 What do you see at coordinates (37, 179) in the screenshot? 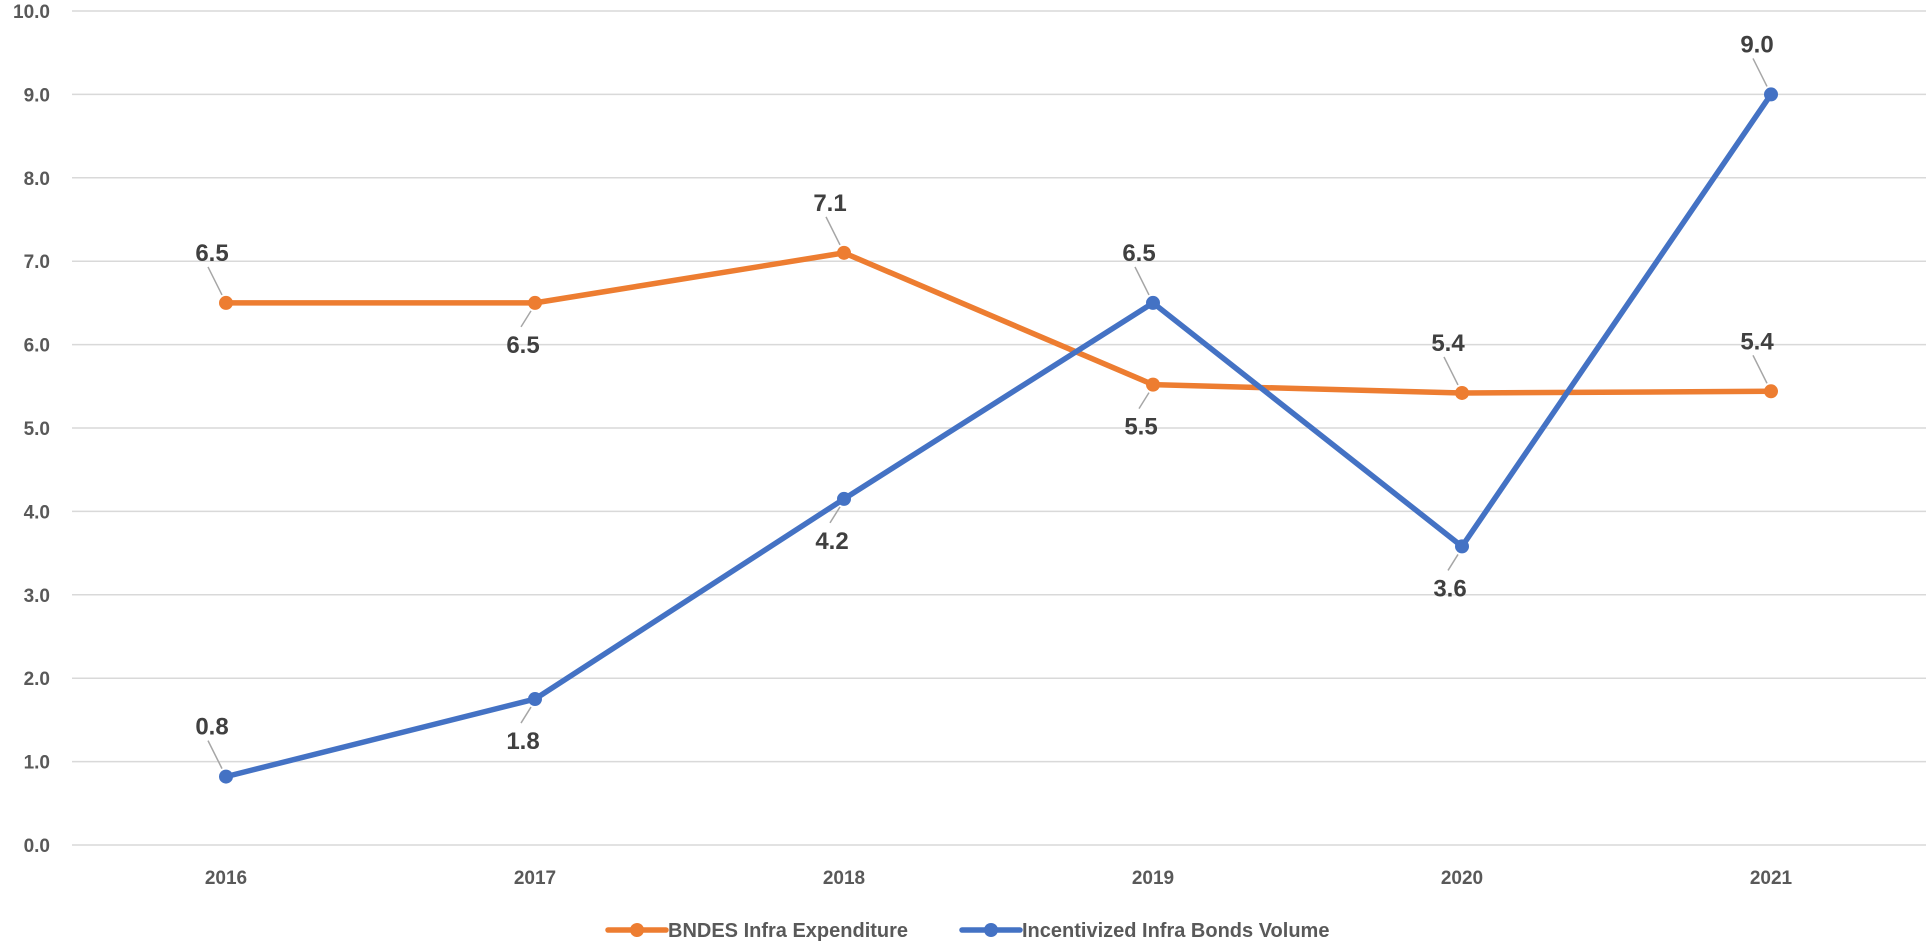
I see `y-tick-label: 8.0` at bounding box center [37, 179].